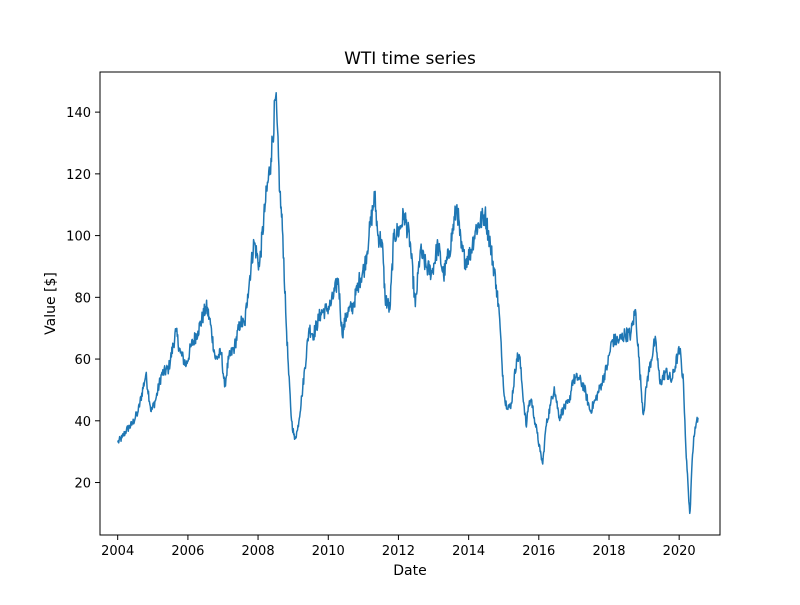 This screenshot has height=605, width=800. What do you see at coordinates (608, 551) in the screenshot?
I see `x-tick-label: 2018` at bounding box center [608, 551].